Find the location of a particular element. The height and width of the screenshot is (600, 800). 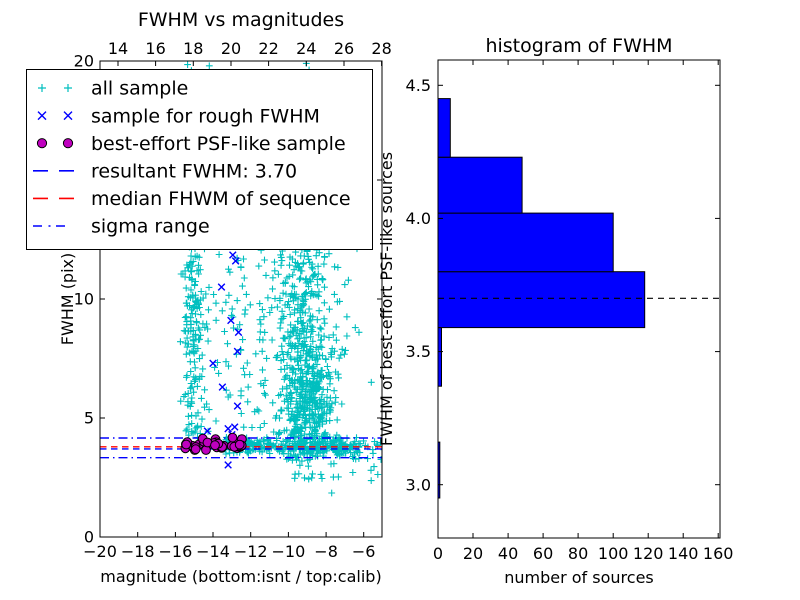

top-tick-label: 28 is located at coordinates (381, 48).